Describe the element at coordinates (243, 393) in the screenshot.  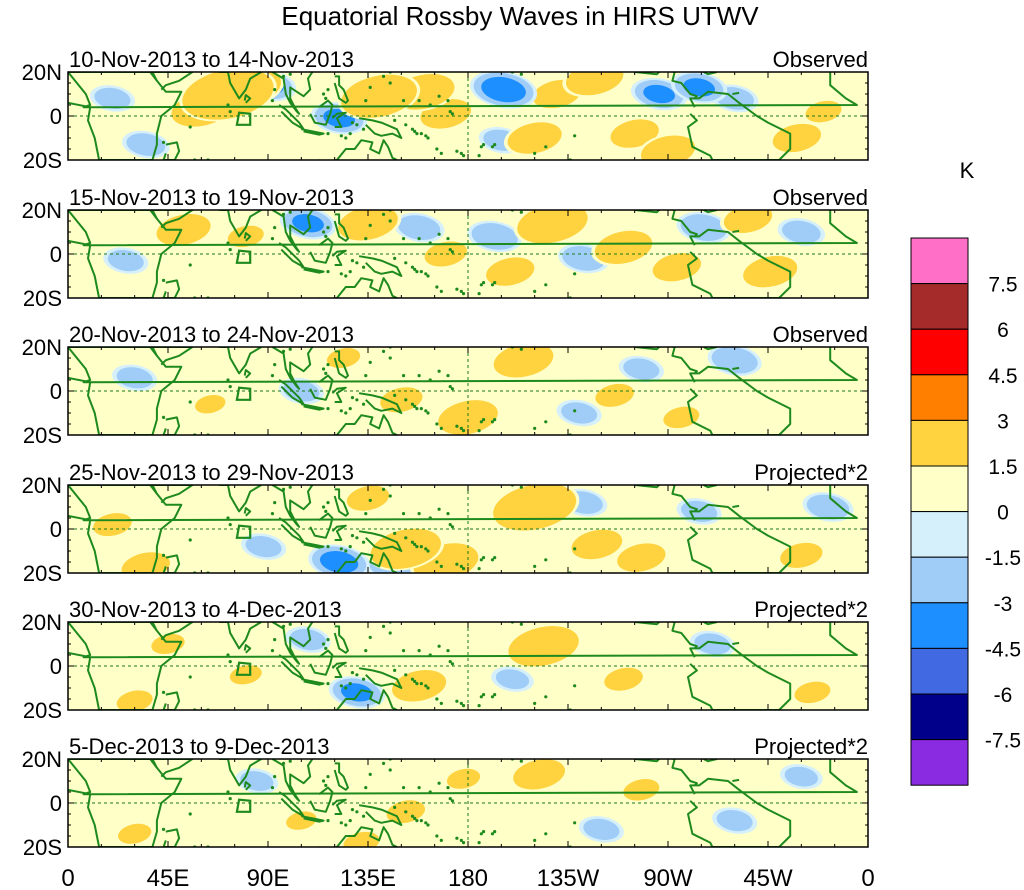
I see `lake-outline` at that location.